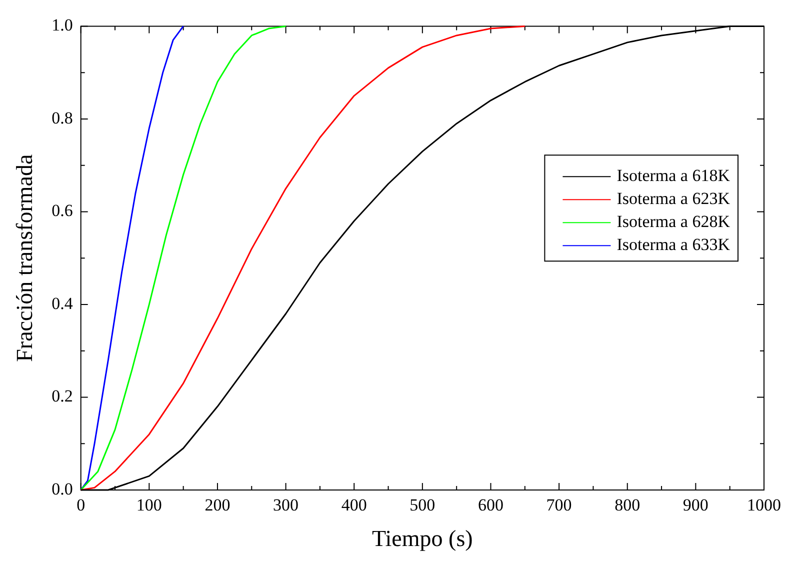  What do you see at coordinates (673, 222) in the screenshot?
I see `legend-label: Isoterma a 628K` at bounding box center [673, 222].